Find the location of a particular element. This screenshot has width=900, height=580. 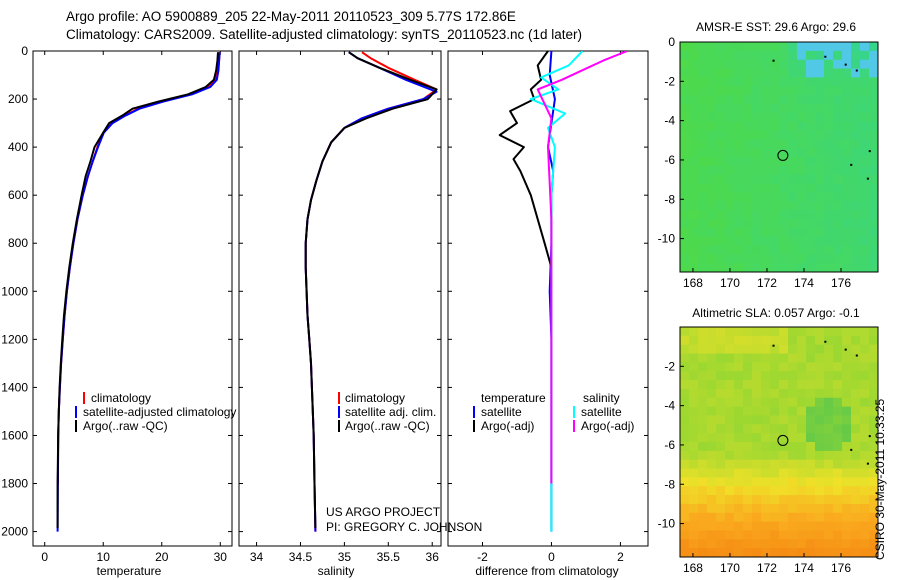

x-tick-label: 30 is located at coordinates (221, 557).